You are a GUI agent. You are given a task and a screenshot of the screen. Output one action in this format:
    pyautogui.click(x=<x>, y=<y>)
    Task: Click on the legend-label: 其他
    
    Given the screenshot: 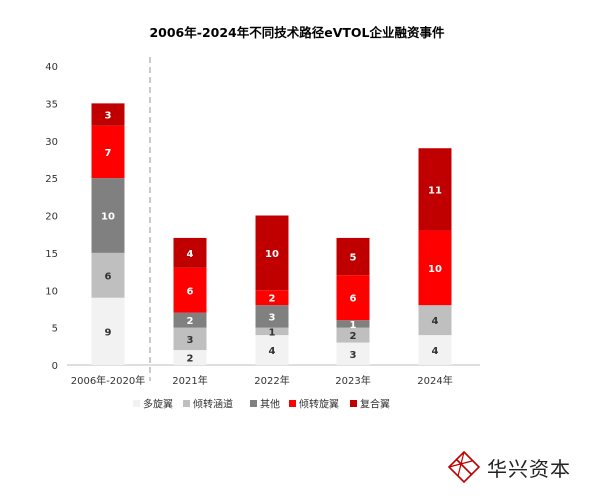 What is the action you would take?
    pyautogui.click(x=270, y=404)
    